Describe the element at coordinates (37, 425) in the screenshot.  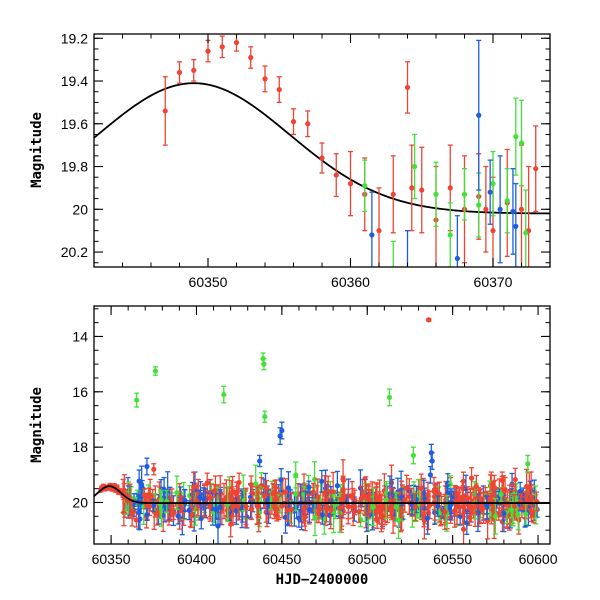
I see `bottom-panel-ylabel: Magnitude` at that location.